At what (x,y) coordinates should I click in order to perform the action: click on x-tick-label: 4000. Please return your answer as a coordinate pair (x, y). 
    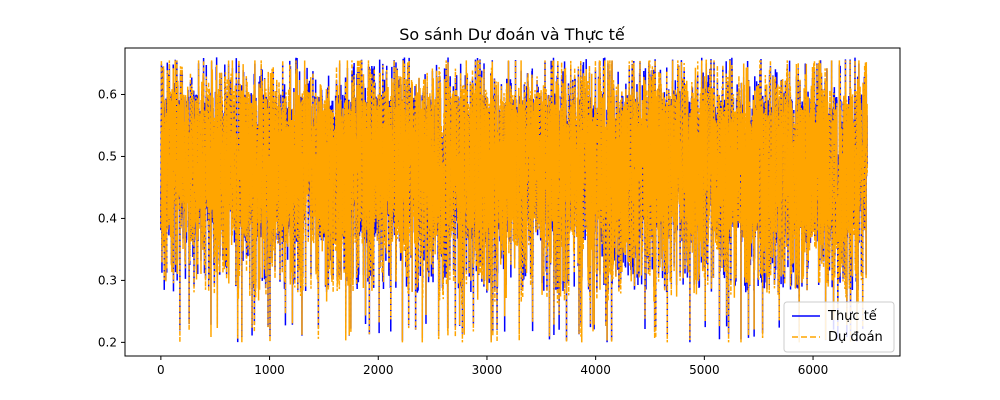
    Looking at the image, I should click on (595, 370).